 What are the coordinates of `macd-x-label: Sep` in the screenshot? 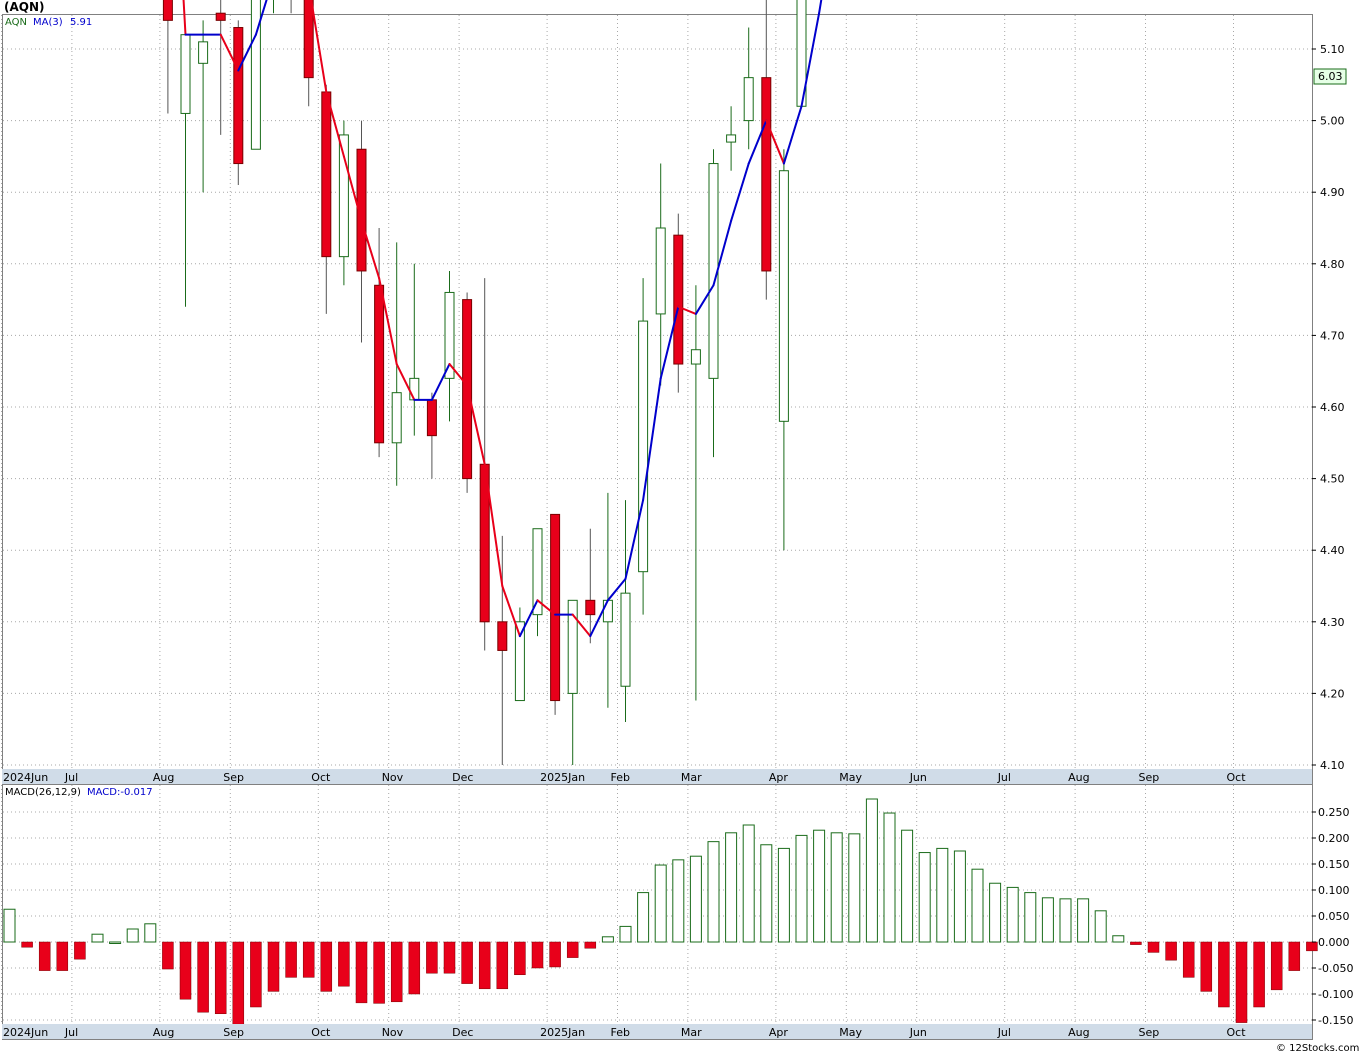 It's located at (1149, 1032).